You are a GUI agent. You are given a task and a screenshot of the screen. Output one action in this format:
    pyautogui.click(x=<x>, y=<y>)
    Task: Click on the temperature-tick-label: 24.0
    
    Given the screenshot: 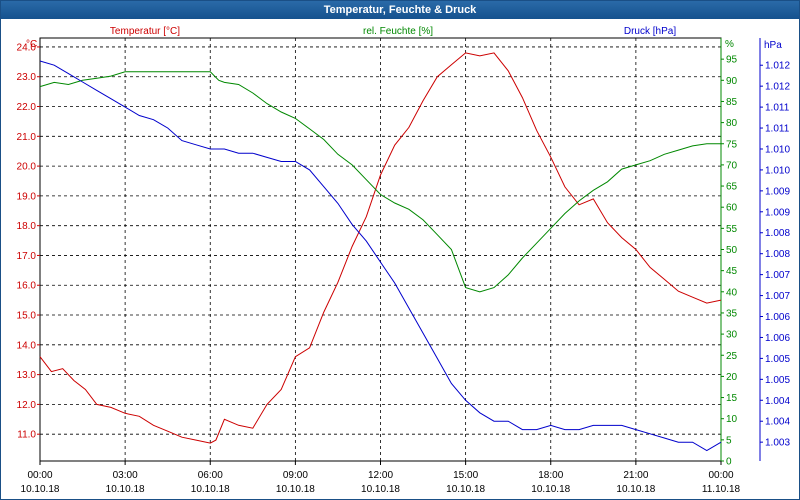 What is the action you would take?
    pyautogui.click(x=27, y=47)
    